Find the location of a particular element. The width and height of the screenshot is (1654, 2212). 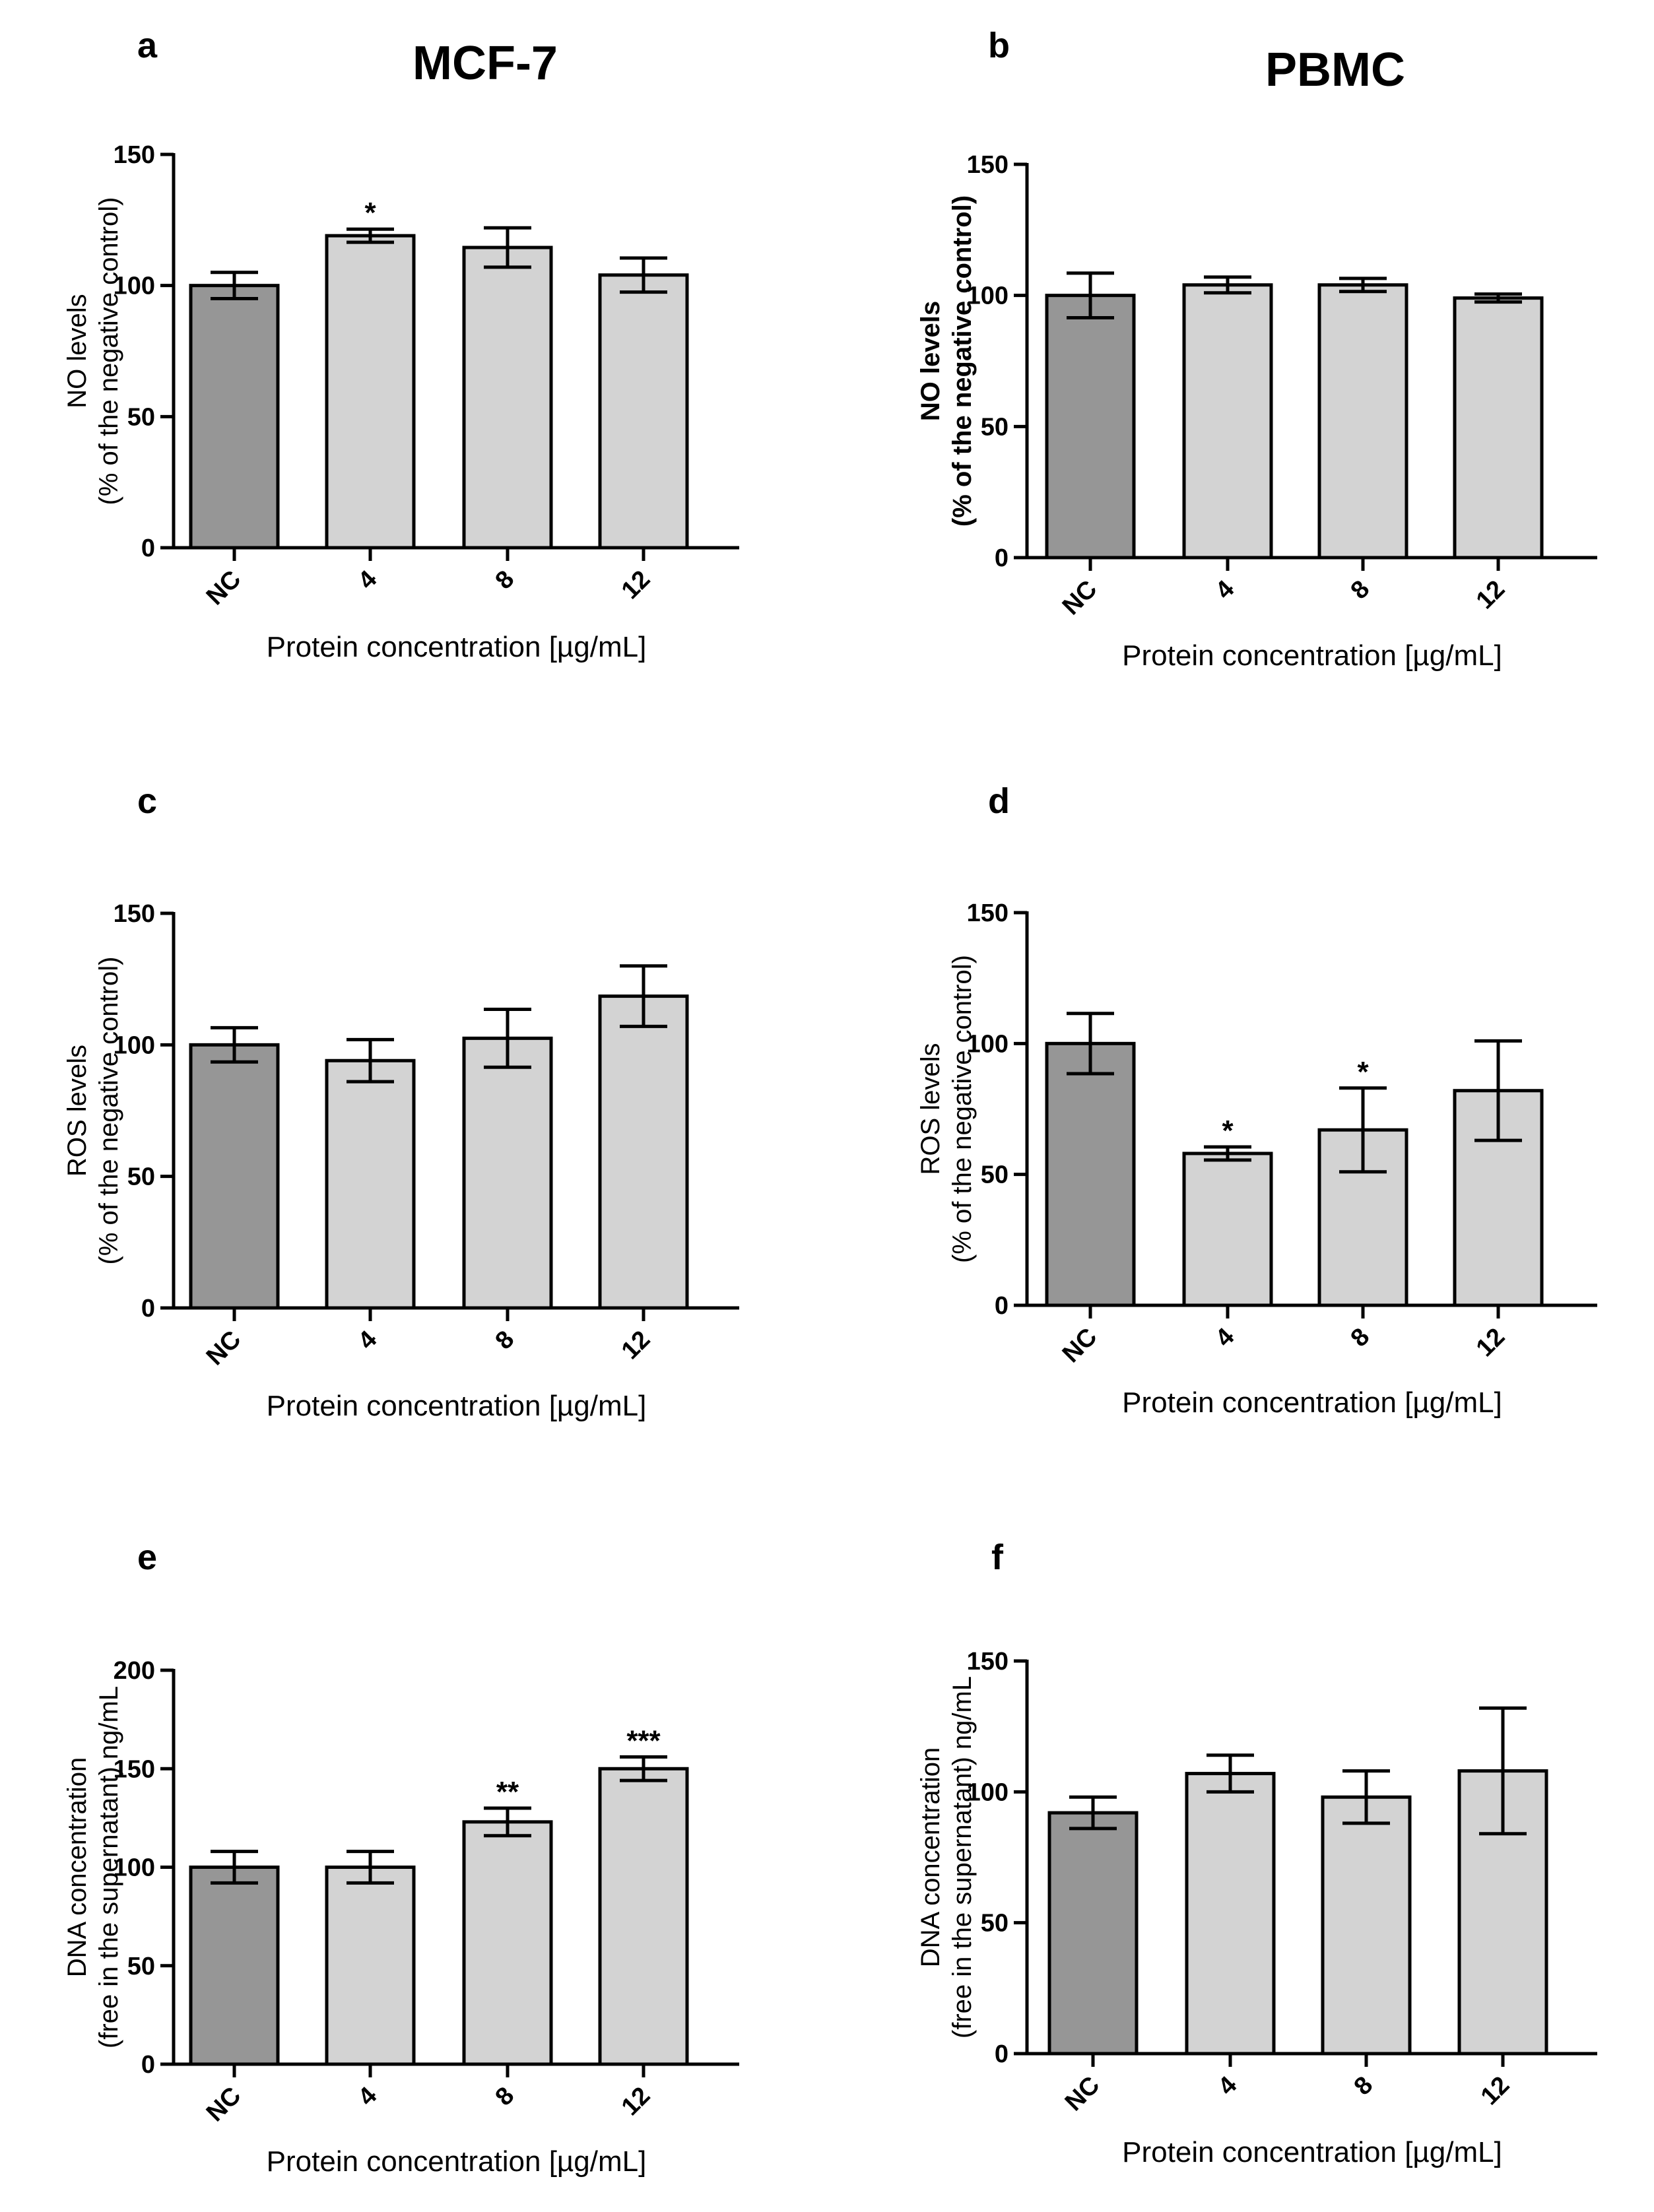

y-tick-label-e-0: 0 is located at coordinates (148, 2065).